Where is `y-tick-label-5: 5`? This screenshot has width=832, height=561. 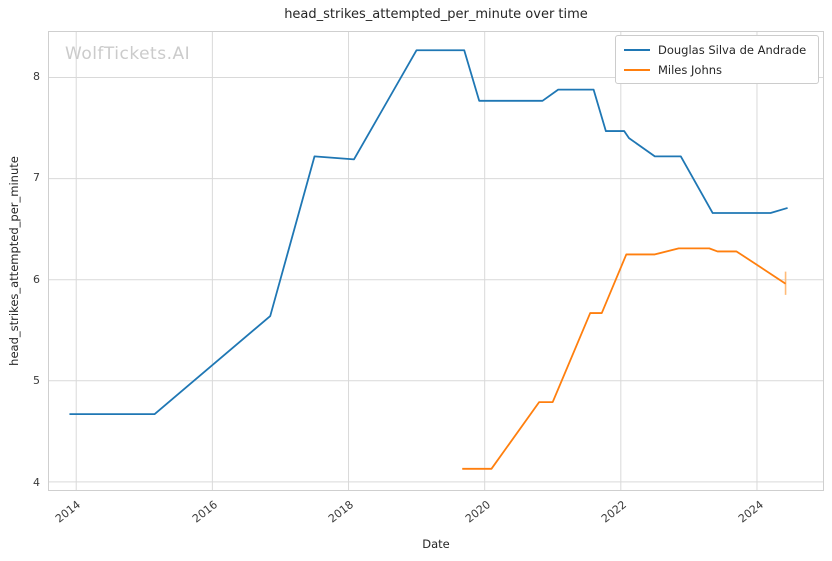 y-tick-label-5: 5 is located at coordinates (36, 381).